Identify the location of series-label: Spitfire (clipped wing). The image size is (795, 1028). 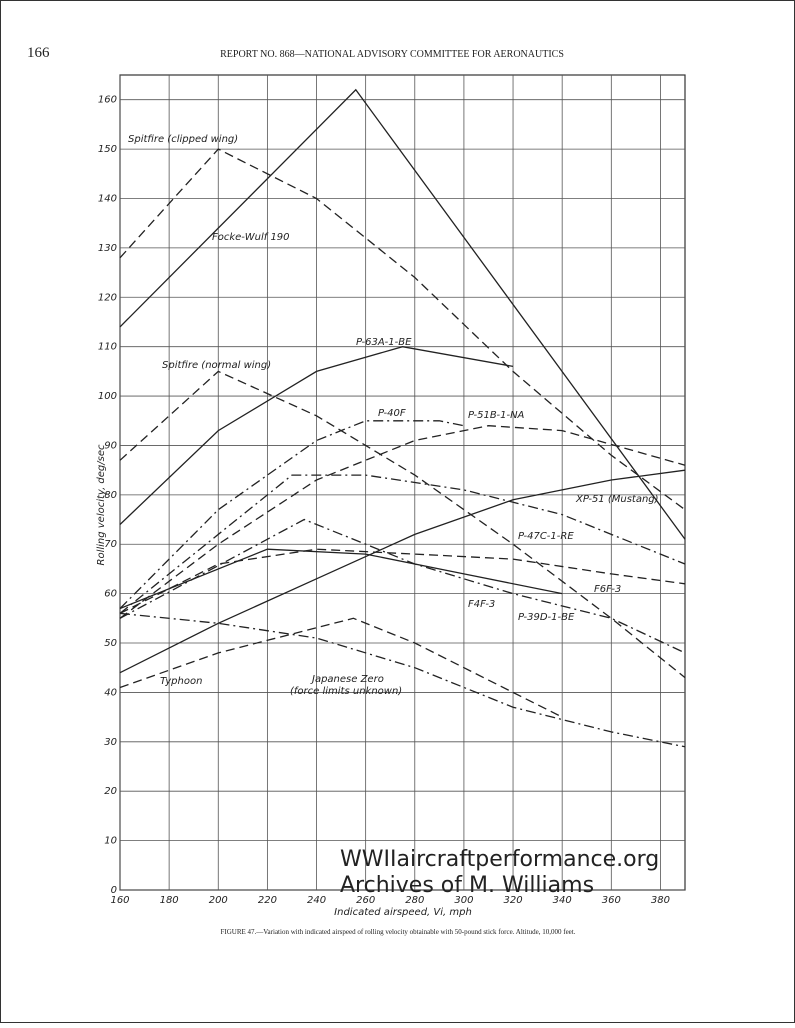
(183, 139).